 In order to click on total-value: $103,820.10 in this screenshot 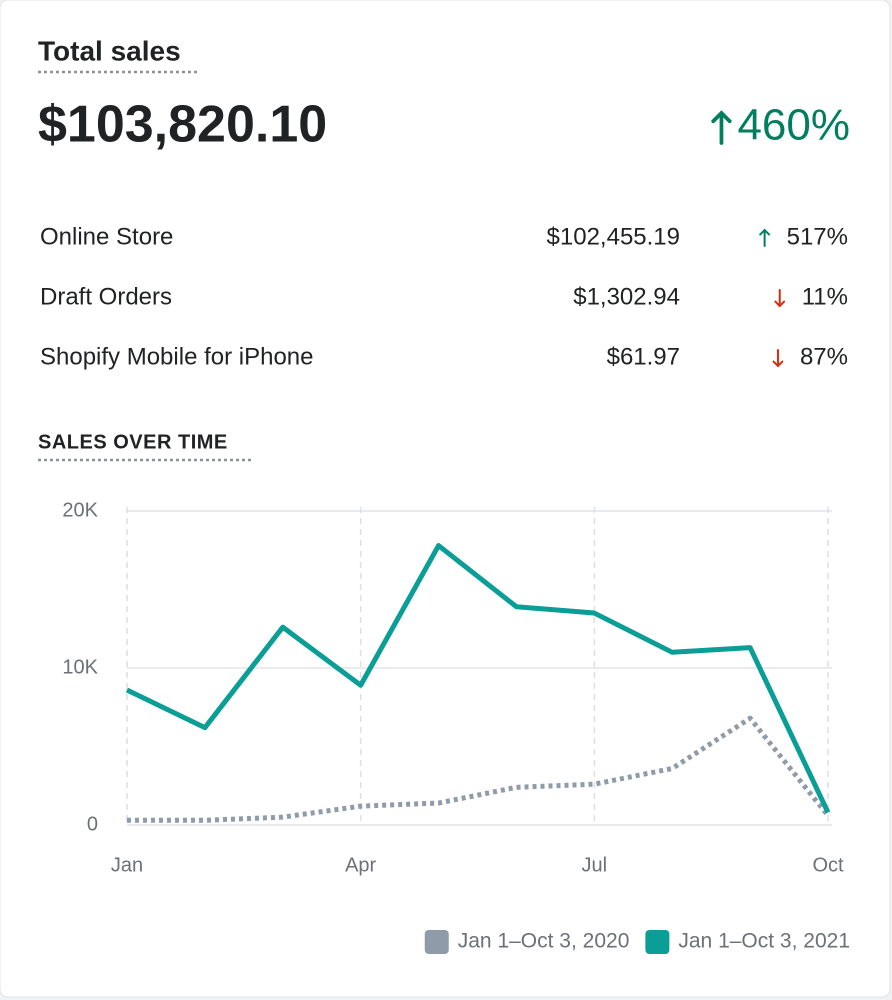, I will do `click(182, 125)`.